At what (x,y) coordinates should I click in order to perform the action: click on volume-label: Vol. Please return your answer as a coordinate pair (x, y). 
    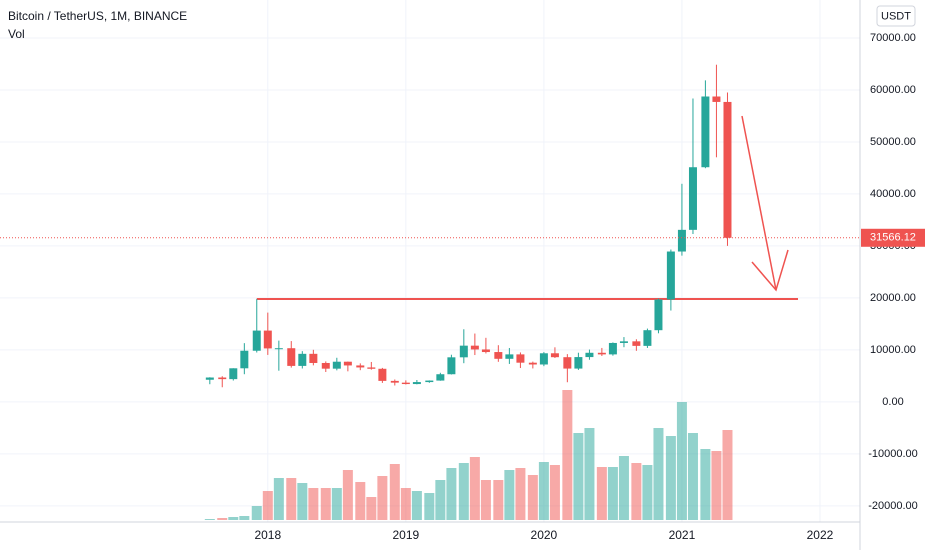
    Looking at the image, I should click on (16, 34).